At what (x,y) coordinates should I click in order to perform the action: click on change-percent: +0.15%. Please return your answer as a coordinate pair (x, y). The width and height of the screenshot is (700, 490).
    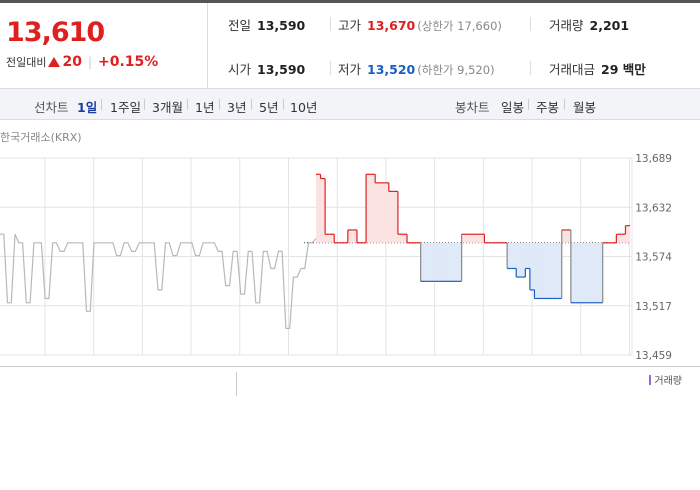
    Looking at the image, I should click on (128, 62).